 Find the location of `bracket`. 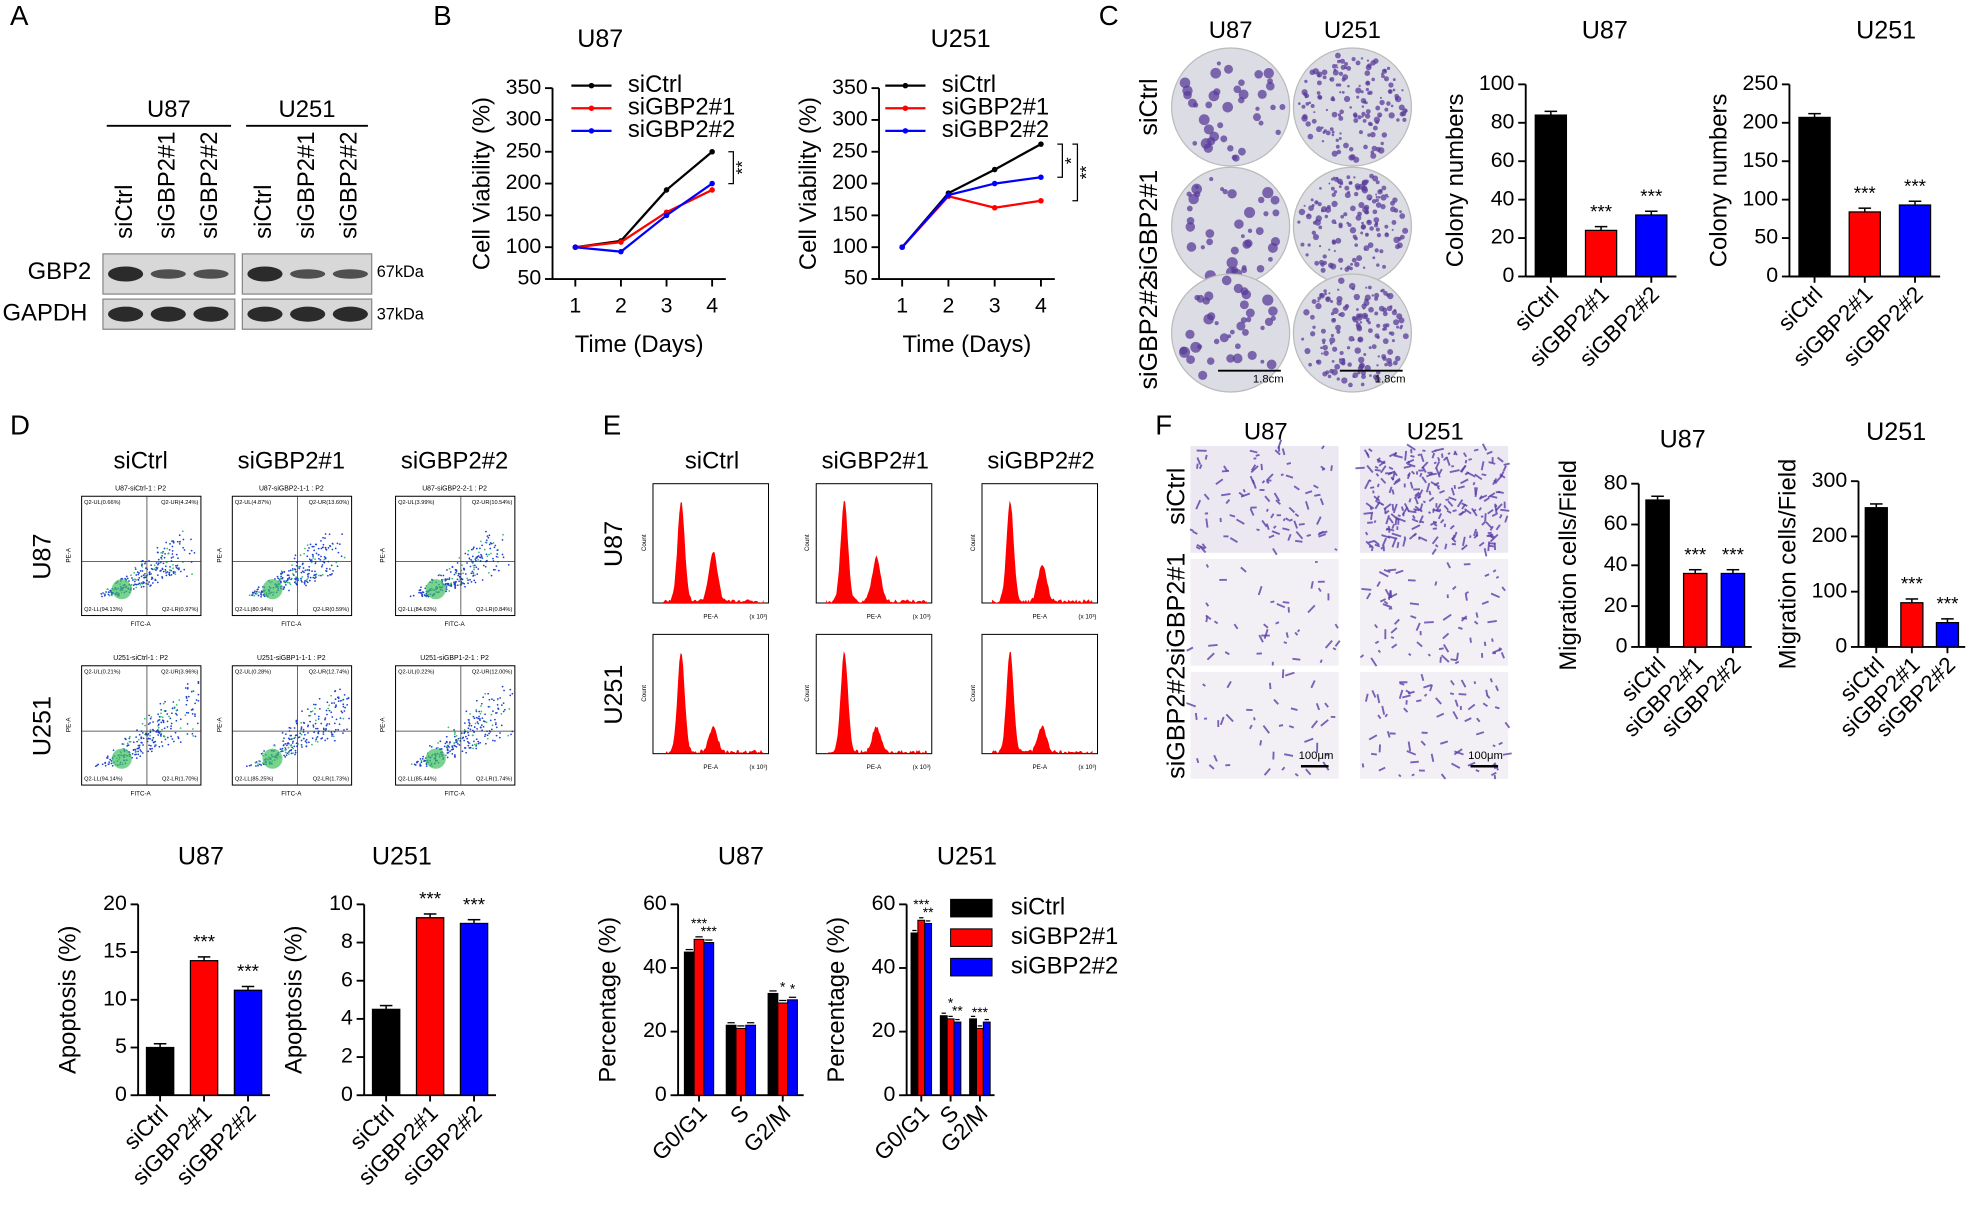

bracket is located at coordinates (731, 168).